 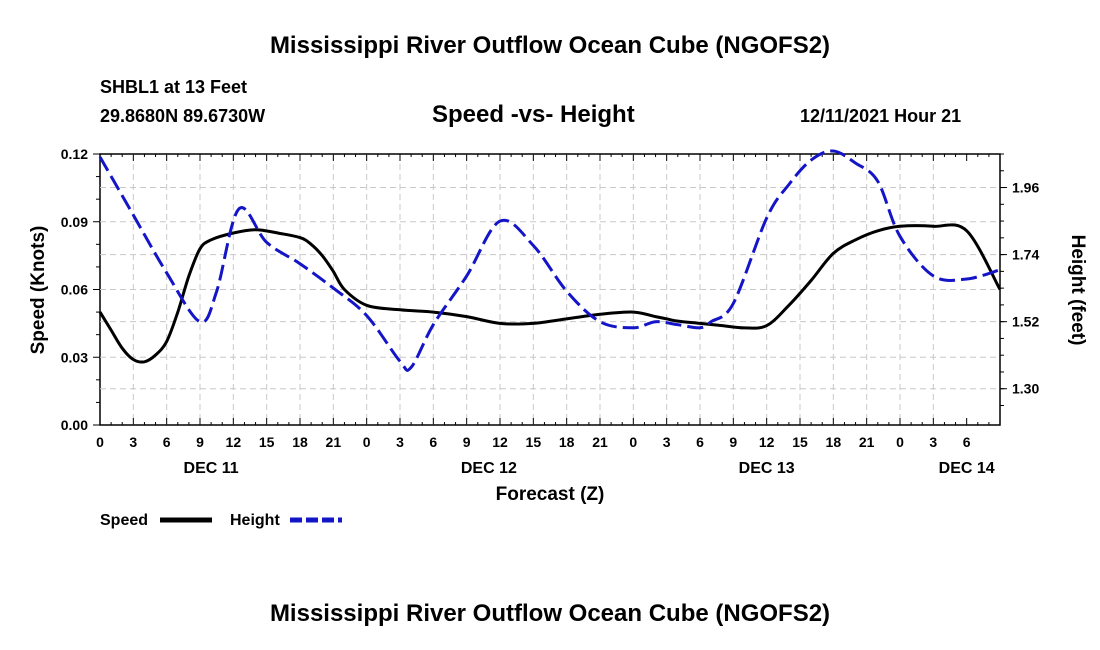 What do you see at coordinates (74, 222) in the screenshot?
I see `y-tick-label: 0.09` at bounding box center [74, 222].